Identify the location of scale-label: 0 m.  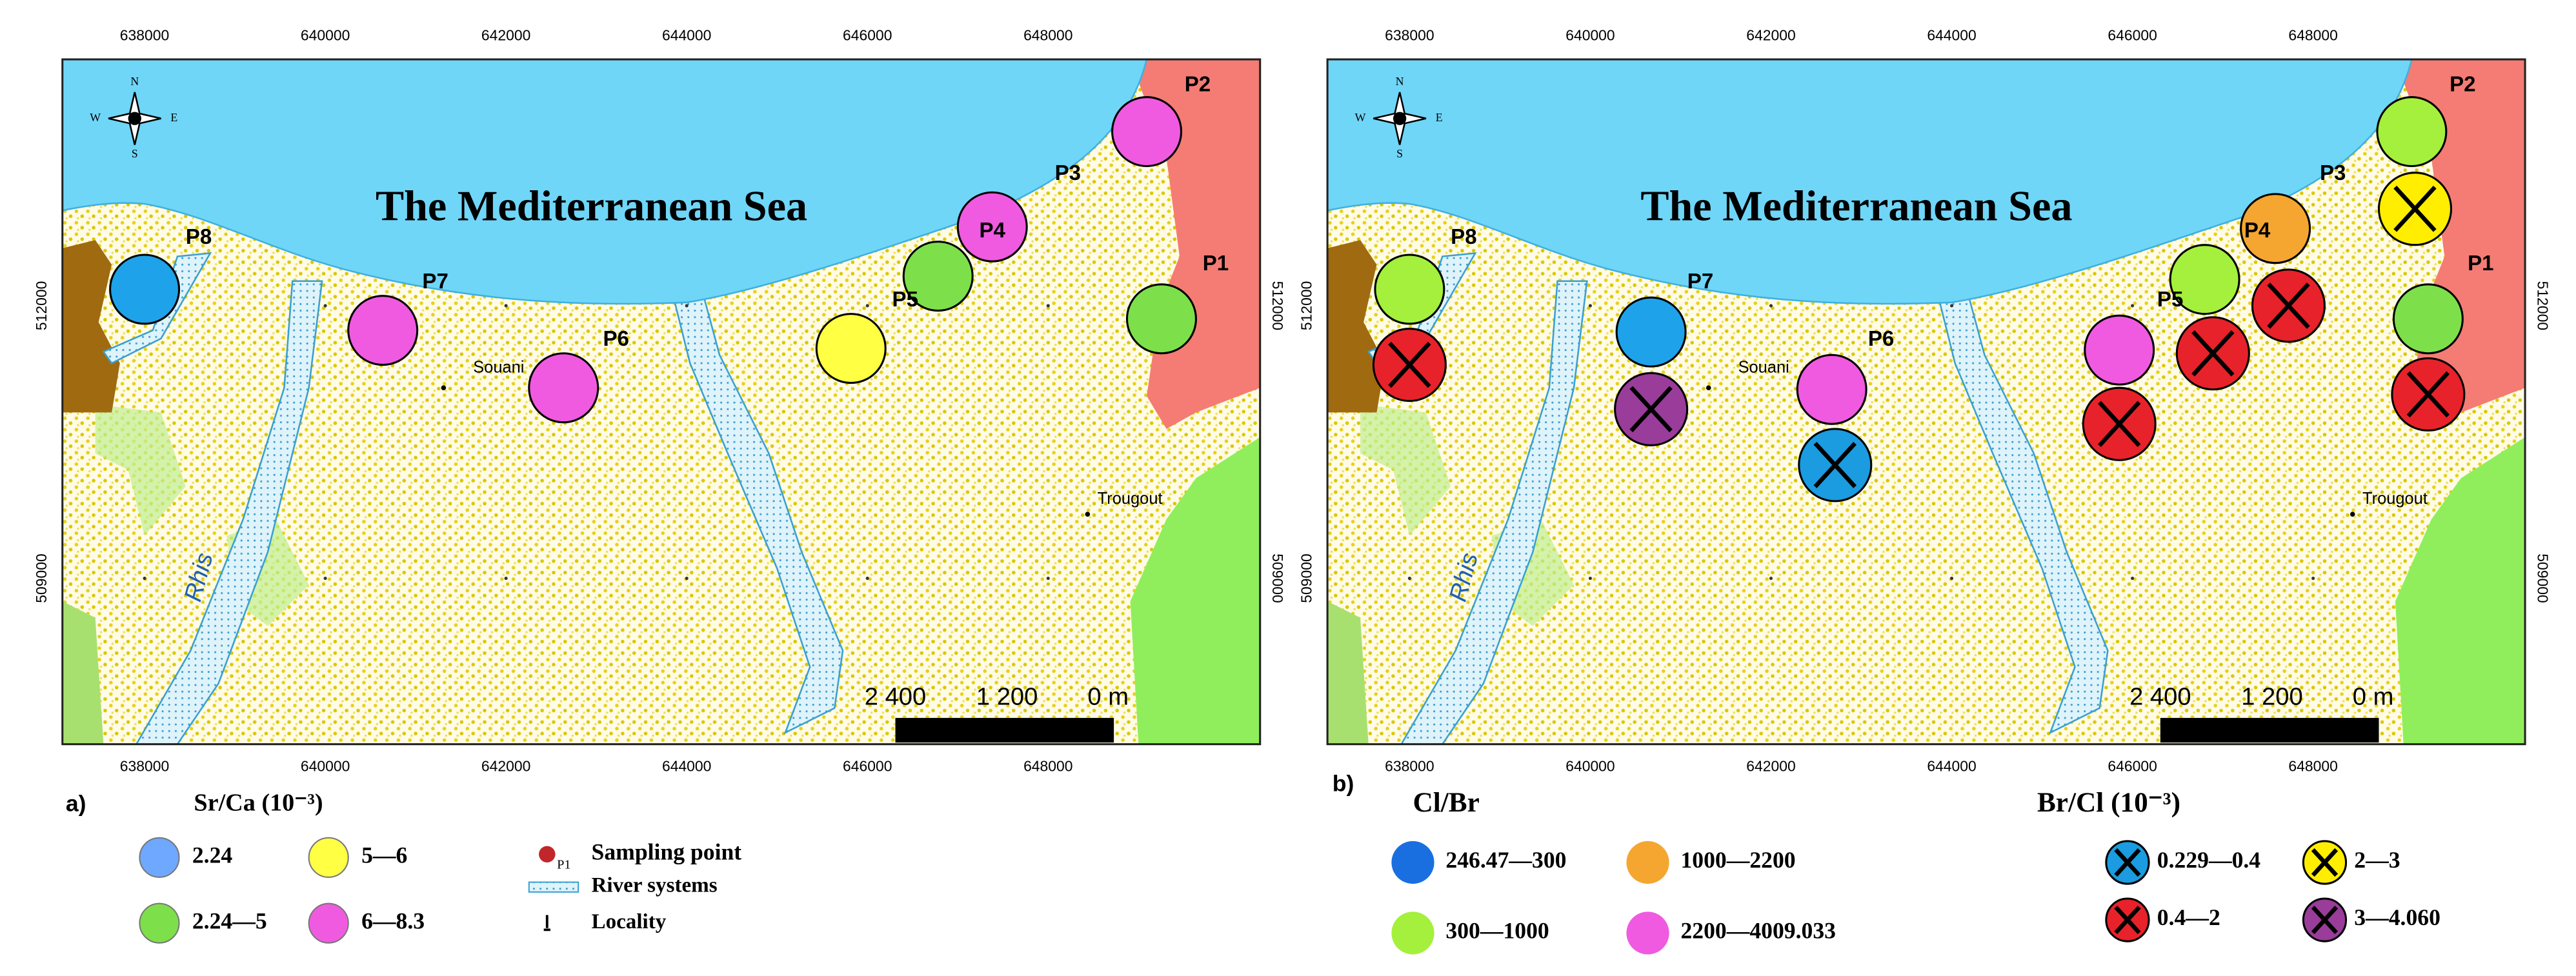
(2373, 696).